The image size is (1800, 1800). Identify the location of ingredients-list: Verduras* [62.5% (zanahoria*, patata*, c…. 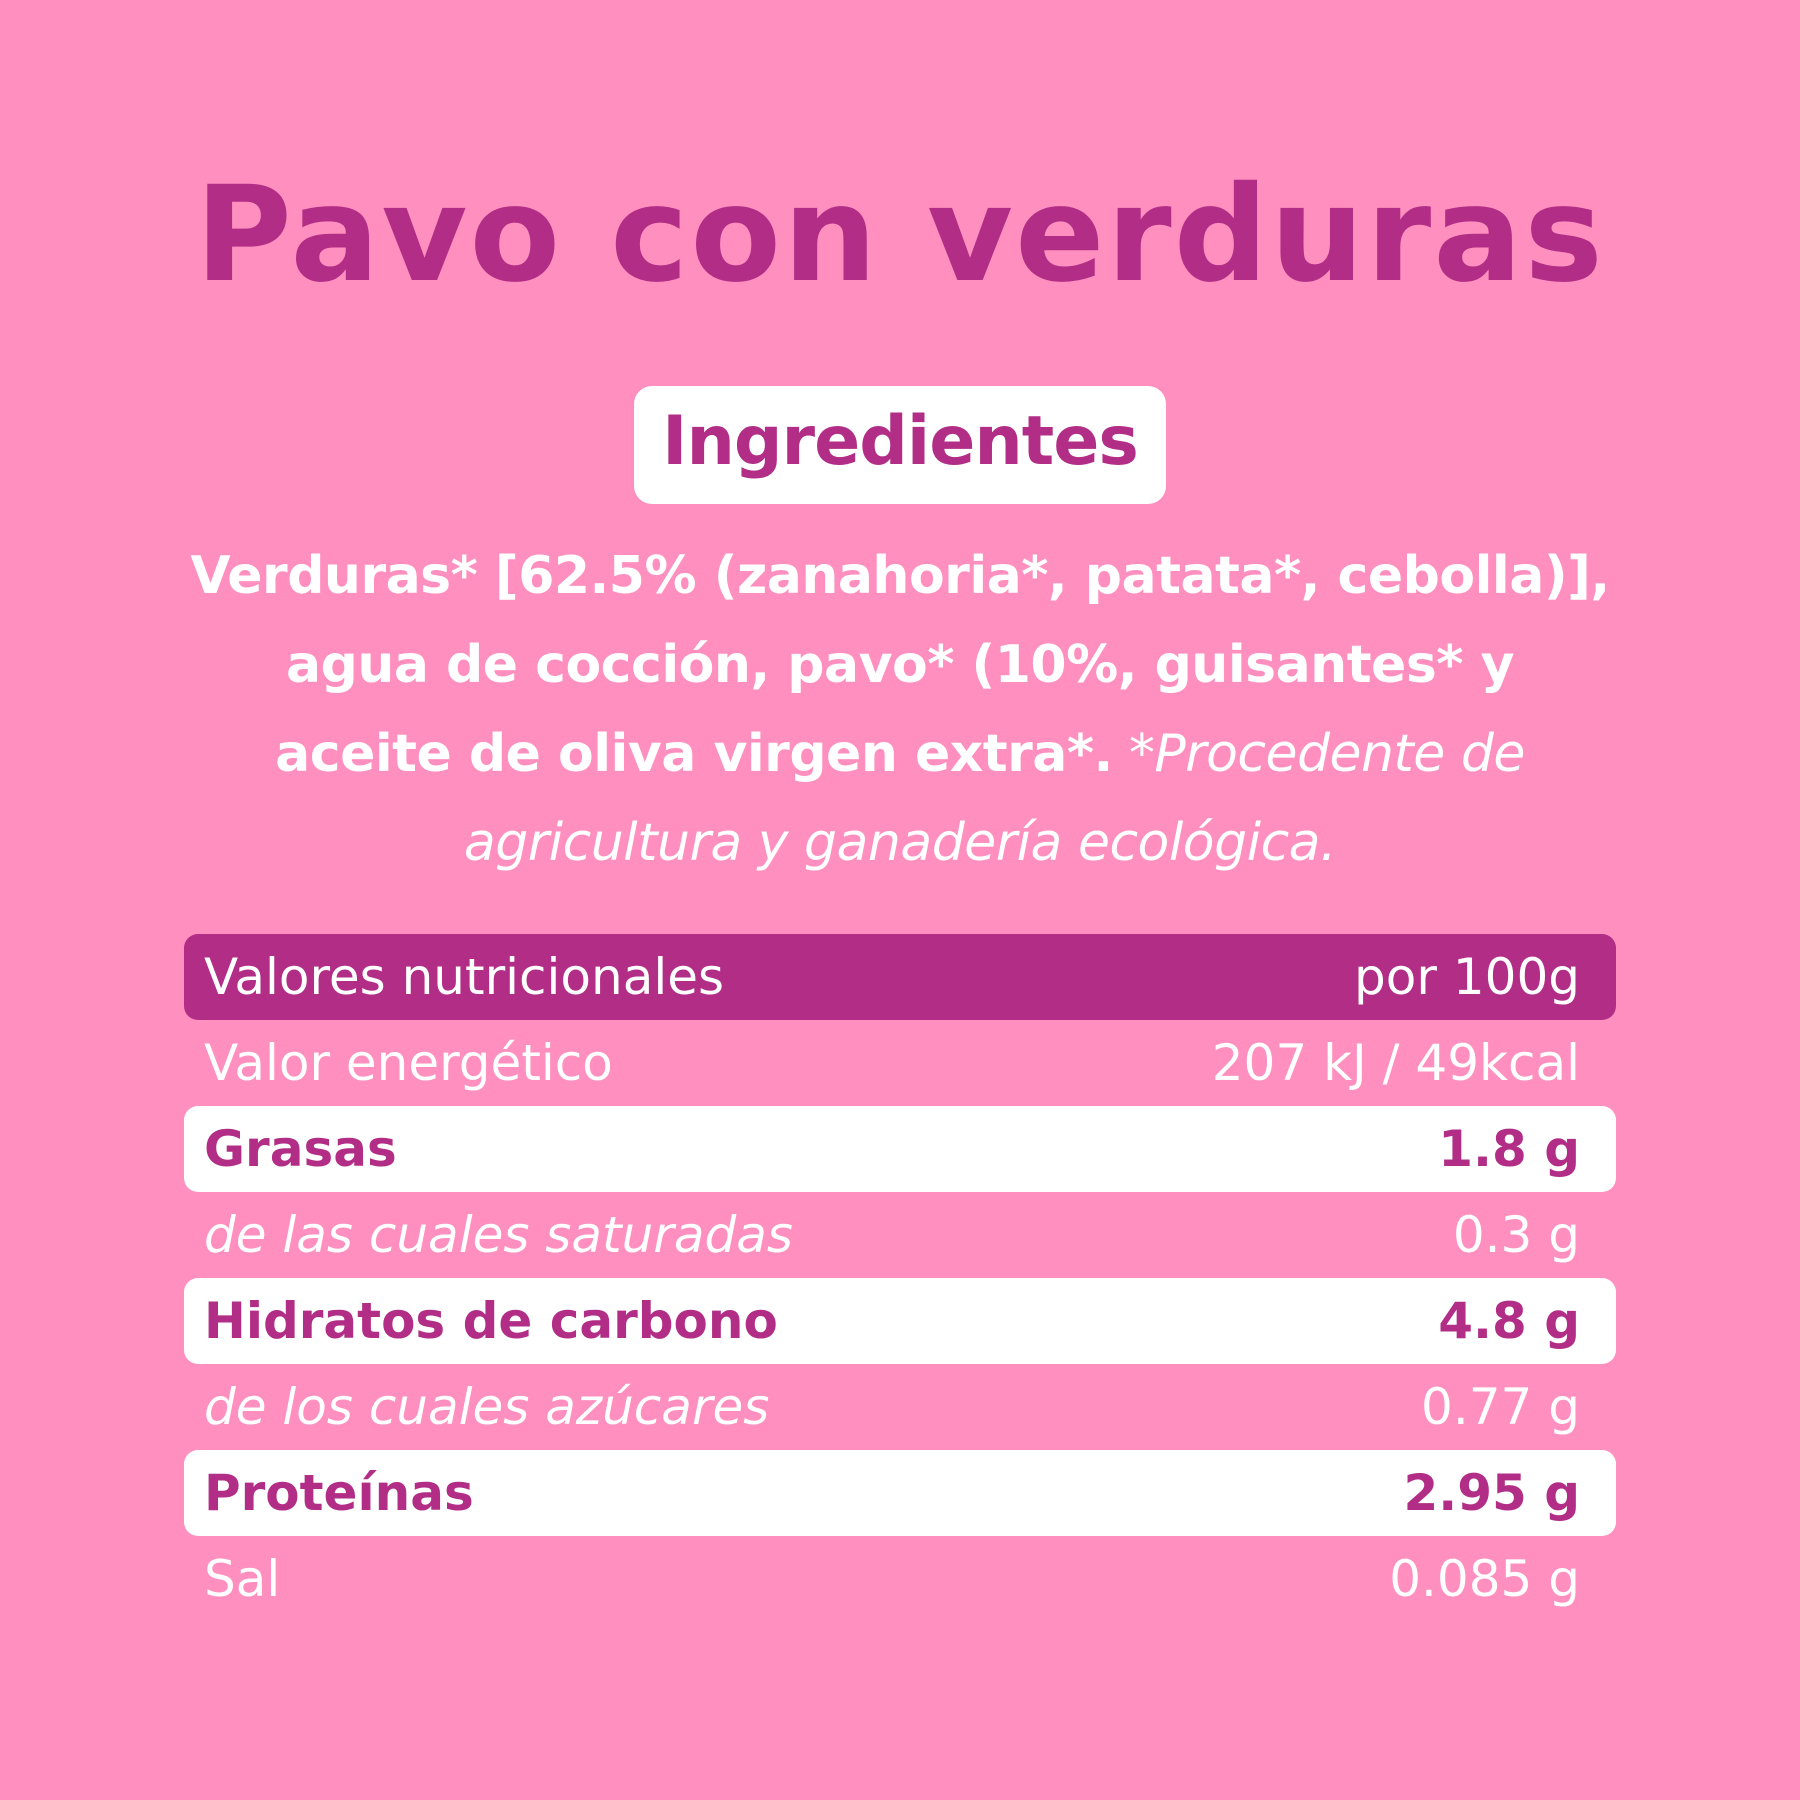
(900, 665).